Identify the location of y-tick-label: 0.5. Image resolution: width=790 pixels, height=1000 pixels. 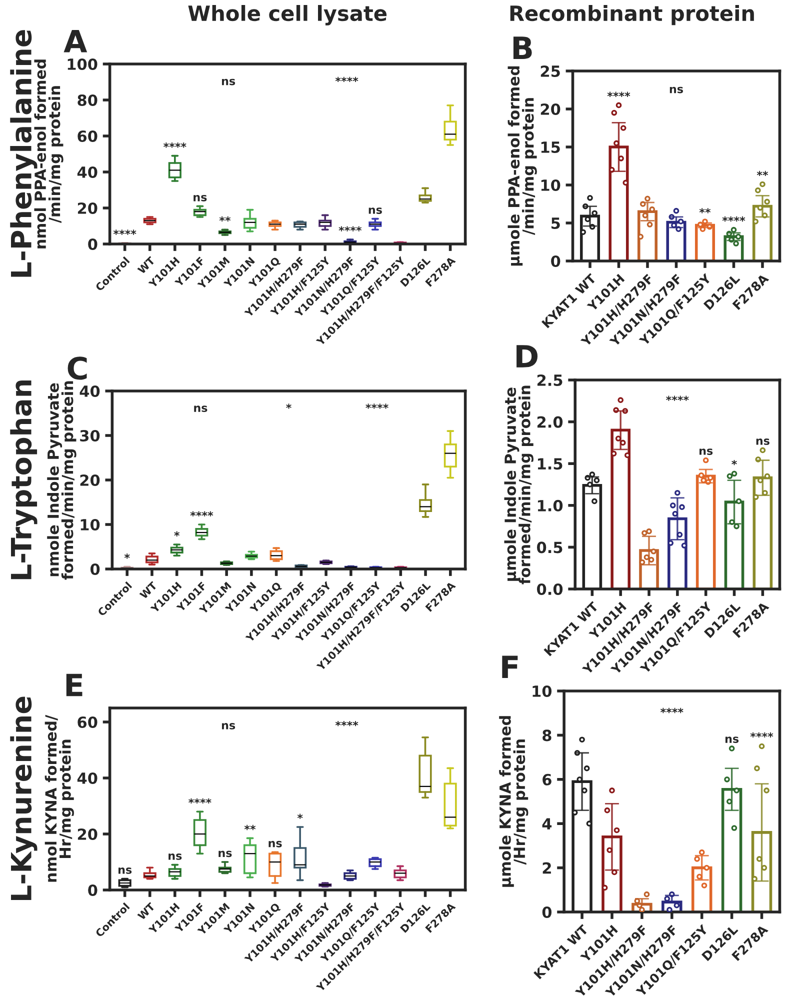
(549, 548).